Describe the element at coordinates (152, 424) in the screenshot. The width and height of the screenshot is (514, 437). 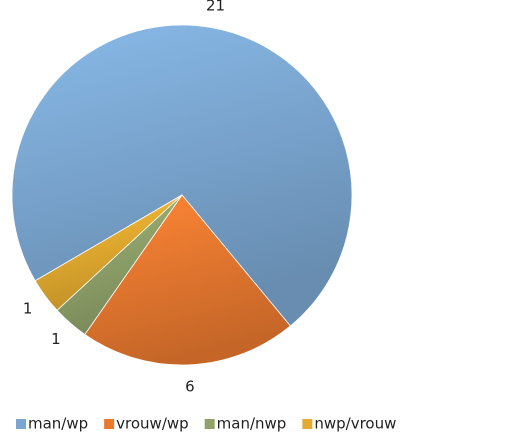
I see `legend-label: vrouw/wp` at that location.